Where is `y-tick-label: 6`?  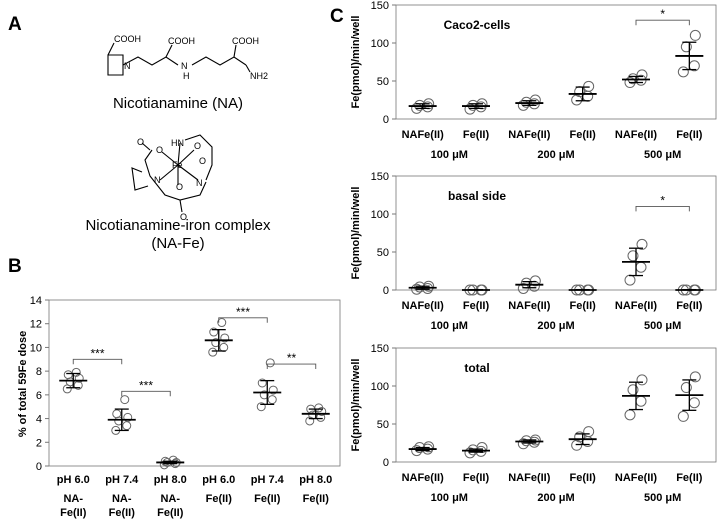
y-tick-label: 6 is located at coordinates (39, 396).